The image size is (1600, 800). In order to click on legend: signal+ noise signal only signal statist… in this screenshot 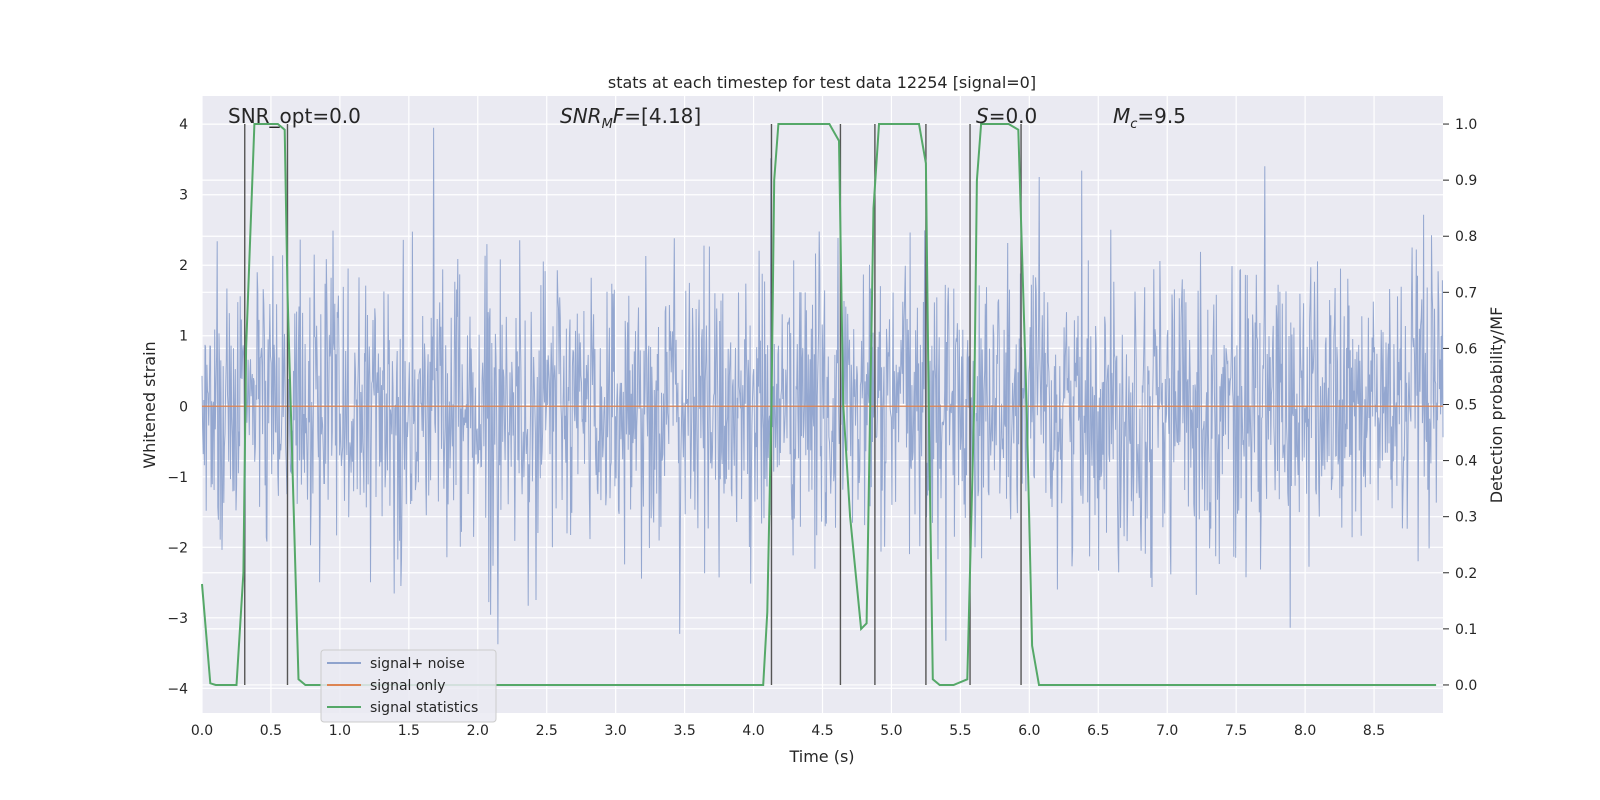, I will do `click(408, 686)`.